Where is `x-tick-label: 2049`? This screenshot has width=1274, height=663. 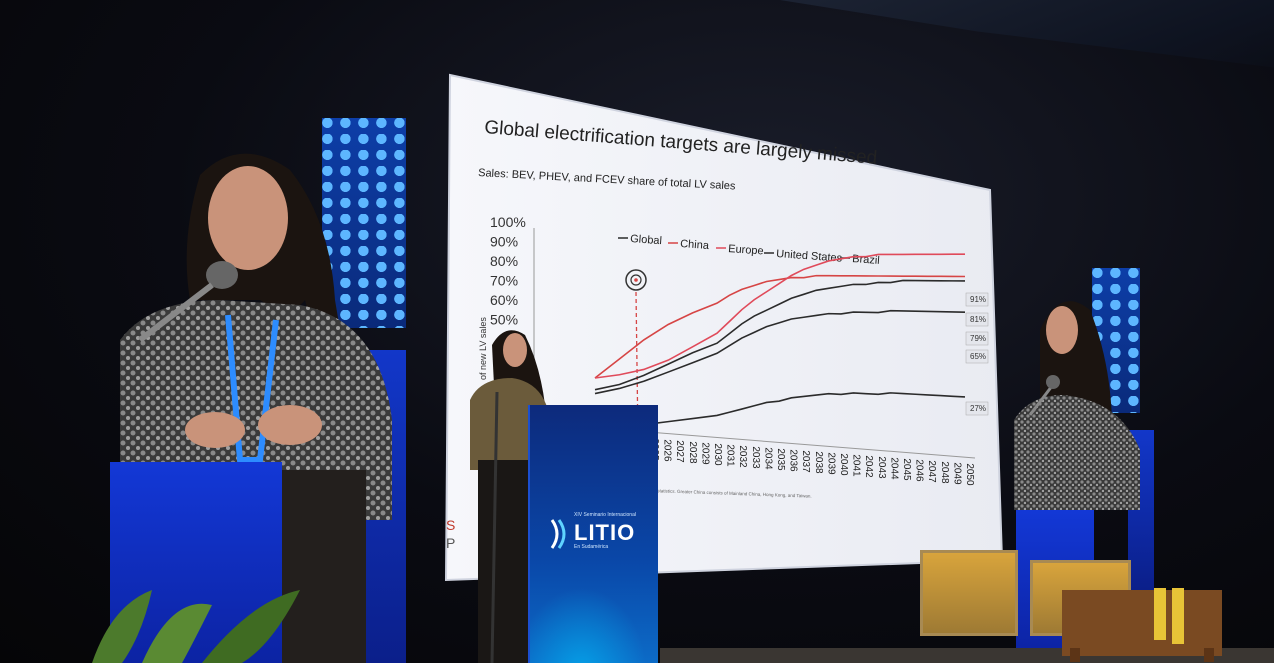 x-tick-label: 2049 is located at coordinates (956, 473).